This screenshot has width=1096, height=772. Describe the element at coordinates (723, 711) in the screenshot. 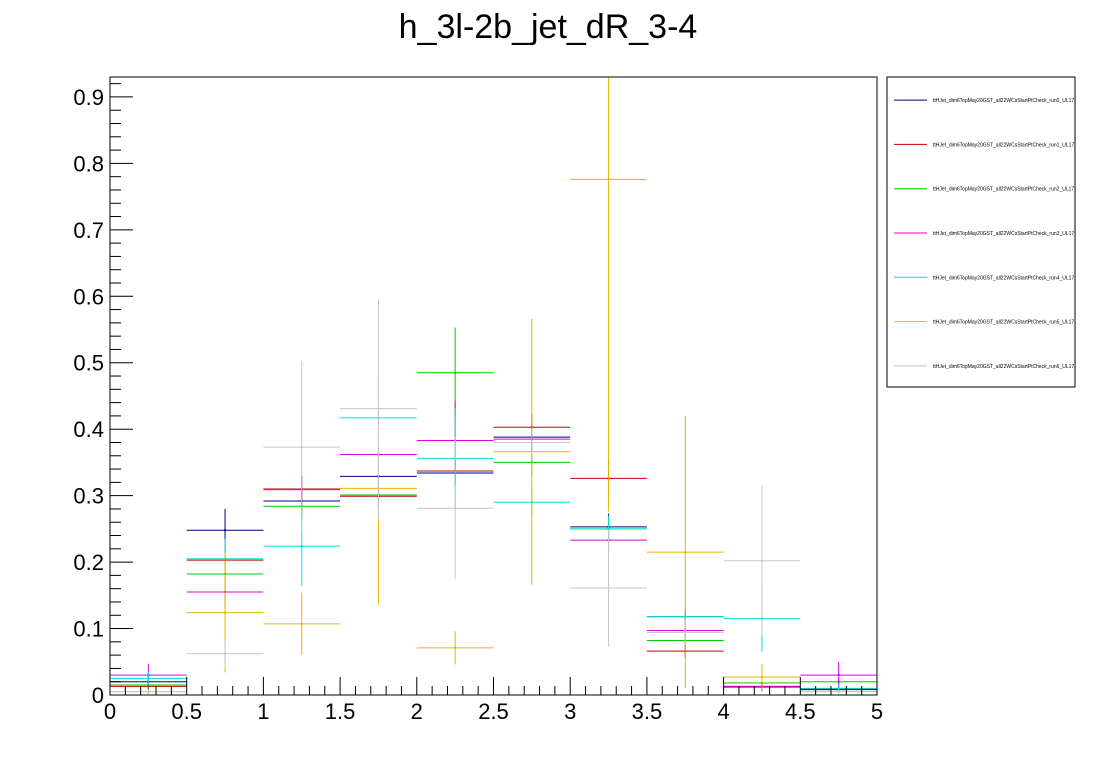

I see `x-tick-label: 4` at that location.